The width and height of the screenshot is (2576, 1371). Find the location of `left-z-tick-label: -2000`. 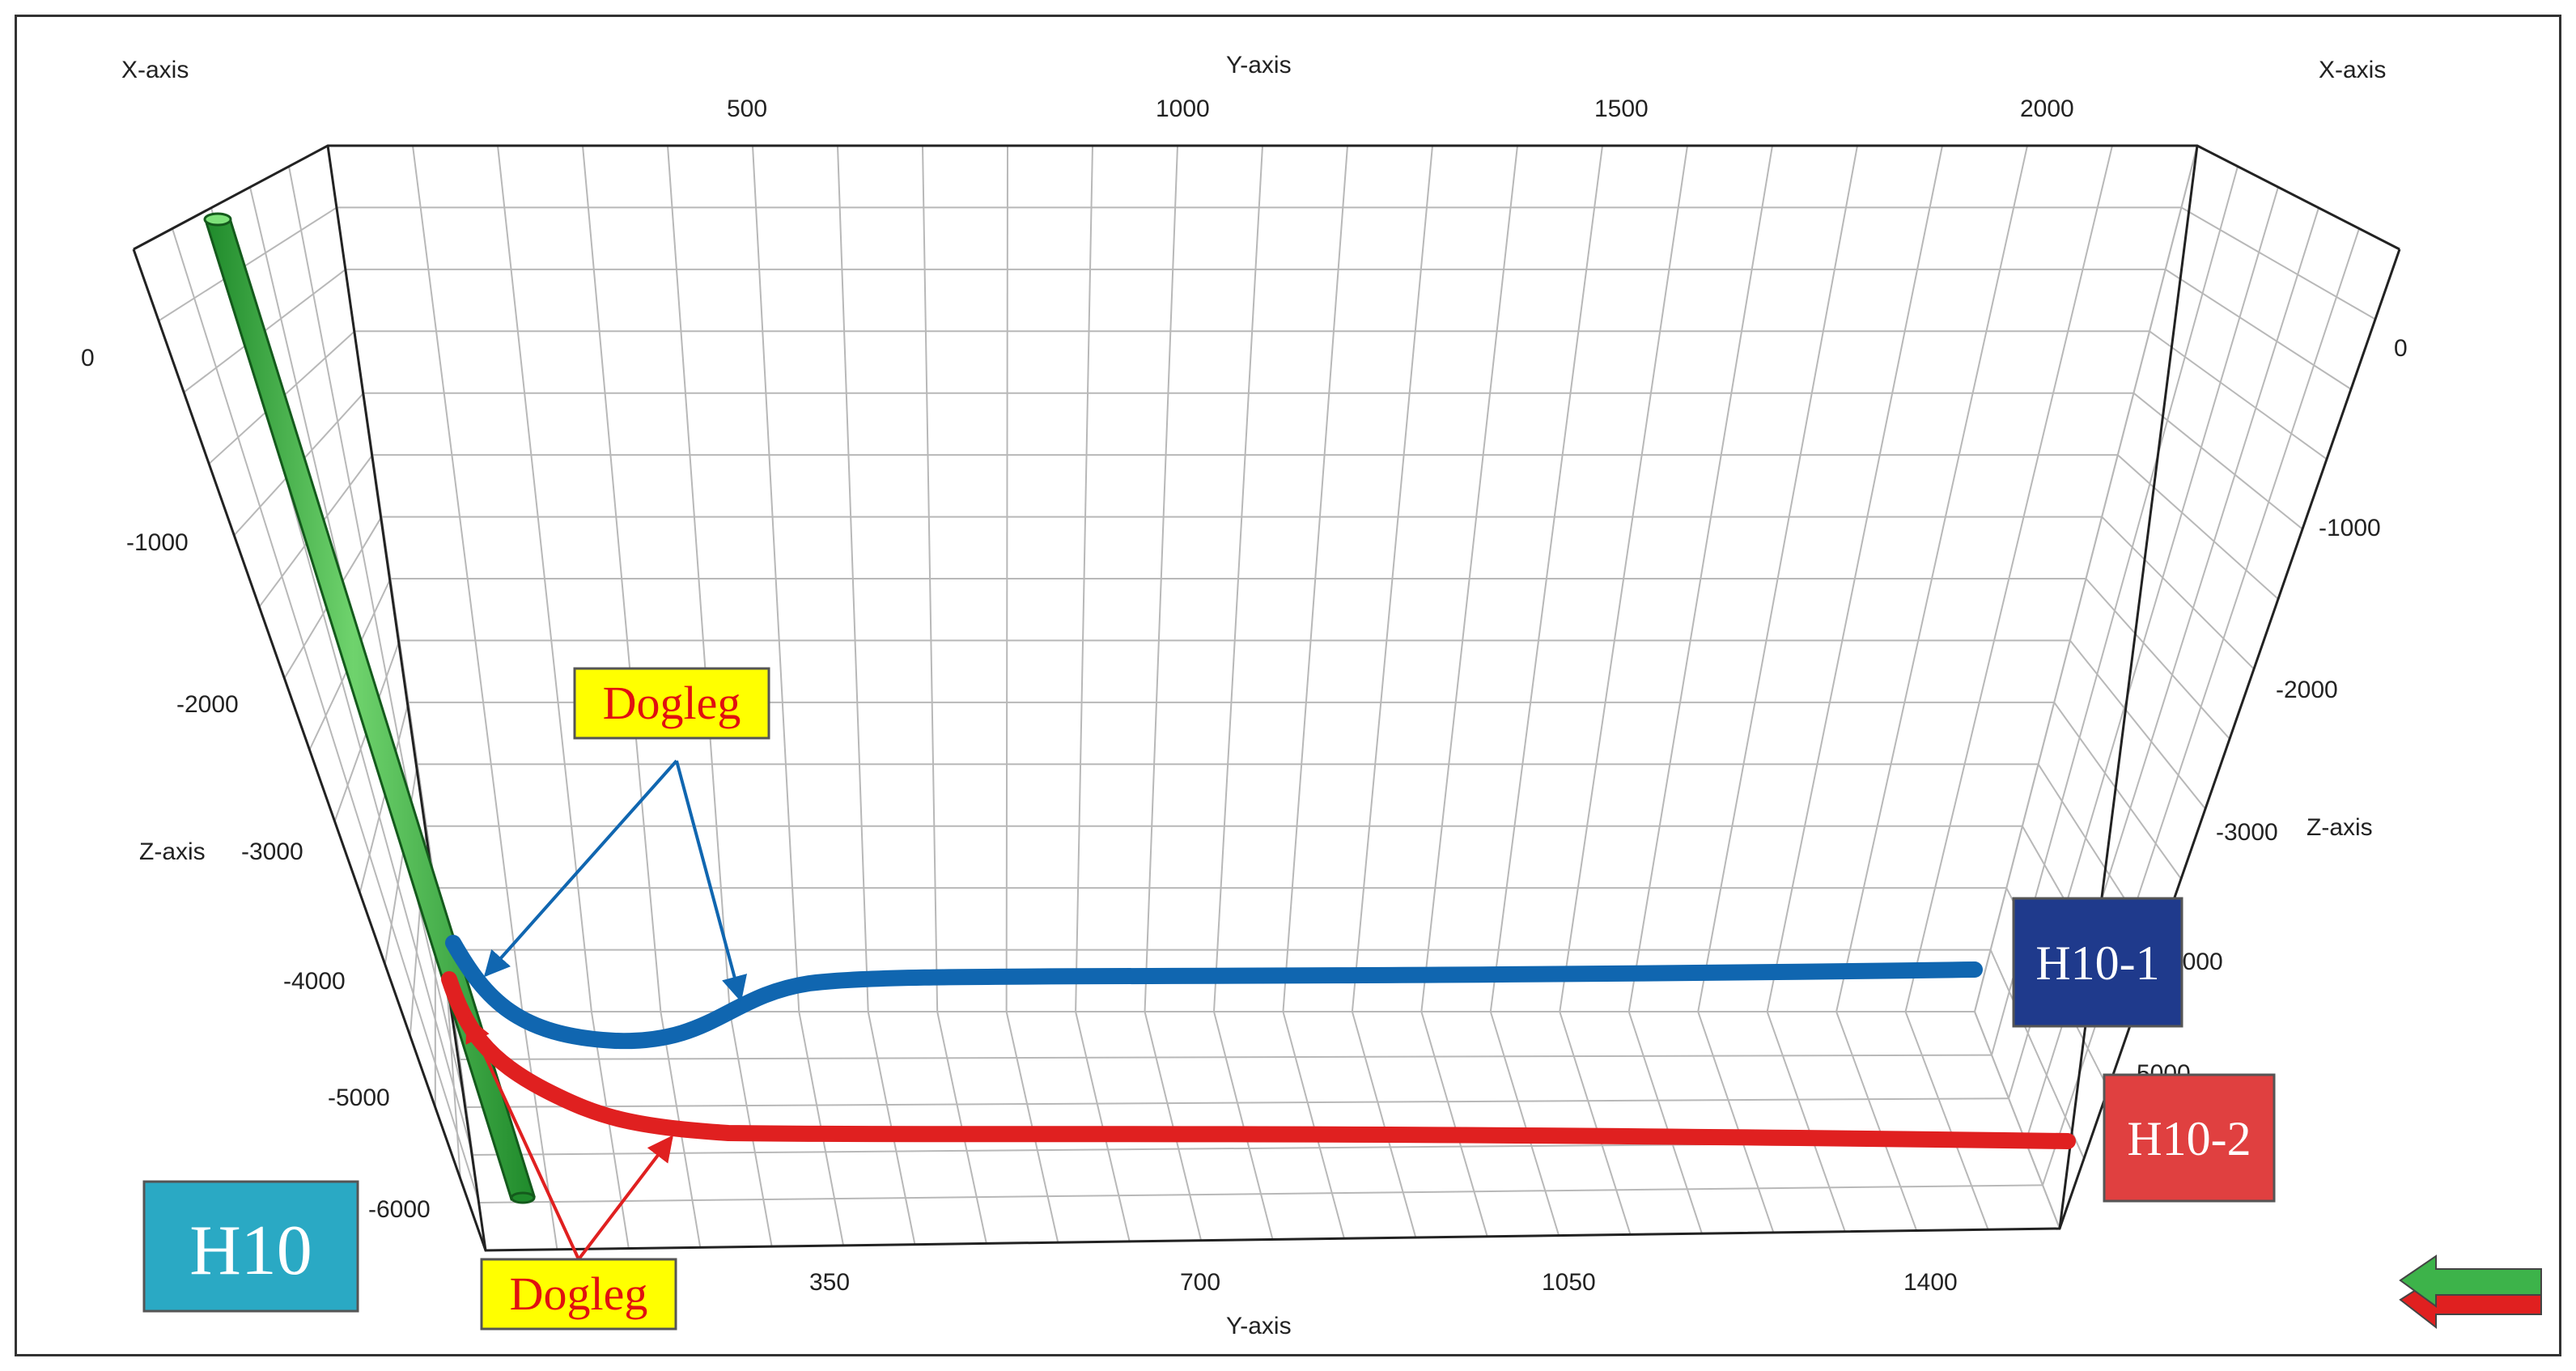

left-z-tick-label: -2000 is located at coordinates (207, 704).